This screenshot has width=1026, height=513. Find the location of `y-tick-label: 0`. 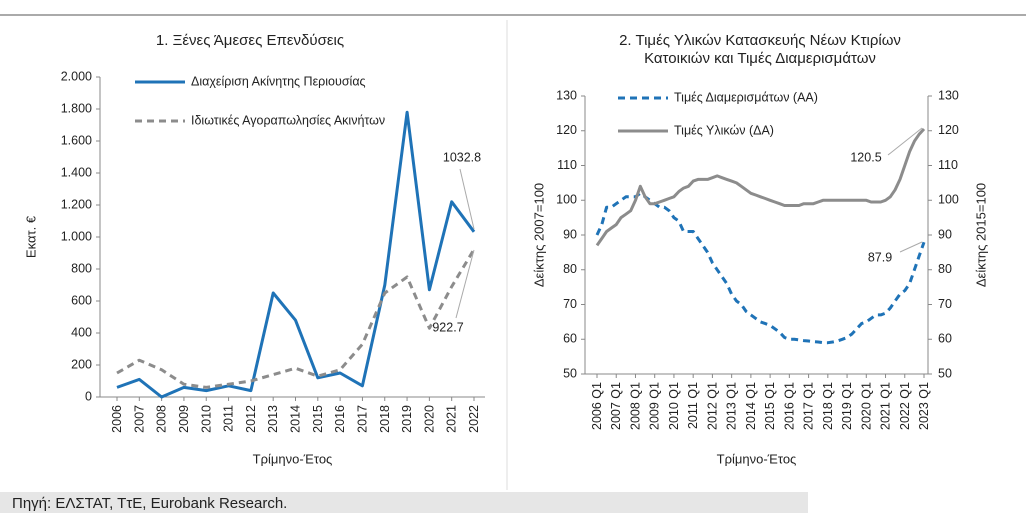

y-tick-label: 0 is located at coordinates (88, 396).